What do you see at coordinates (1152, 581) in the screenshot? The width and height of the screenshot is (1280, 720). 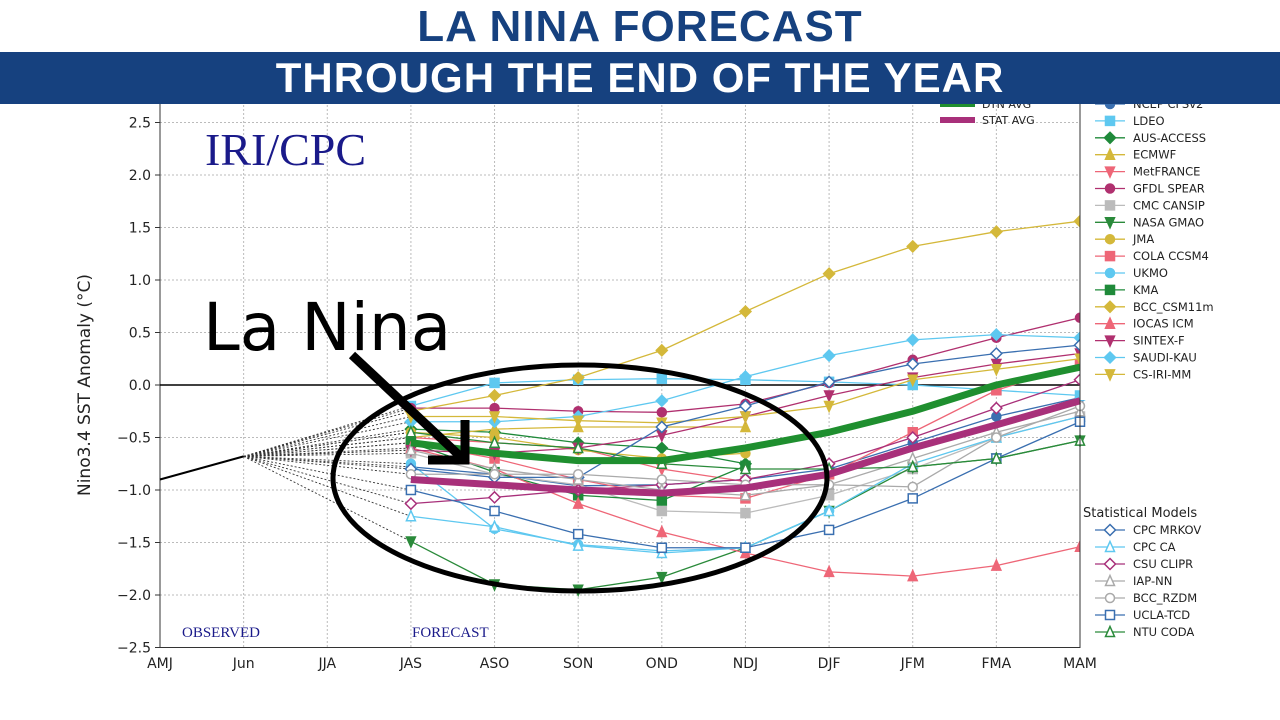 I see `legend-label: IAP-NN` at bounding box center [1152, 581].